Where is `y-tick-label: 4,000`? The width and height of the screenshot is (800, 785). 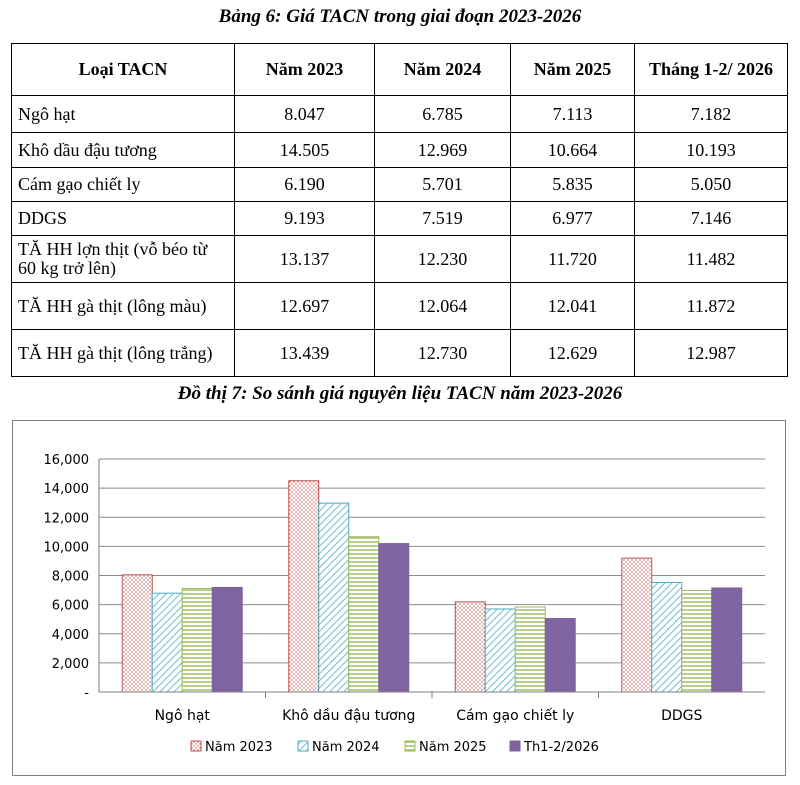 y-tick-label: 4,000 is located at coordinates (70, 635).